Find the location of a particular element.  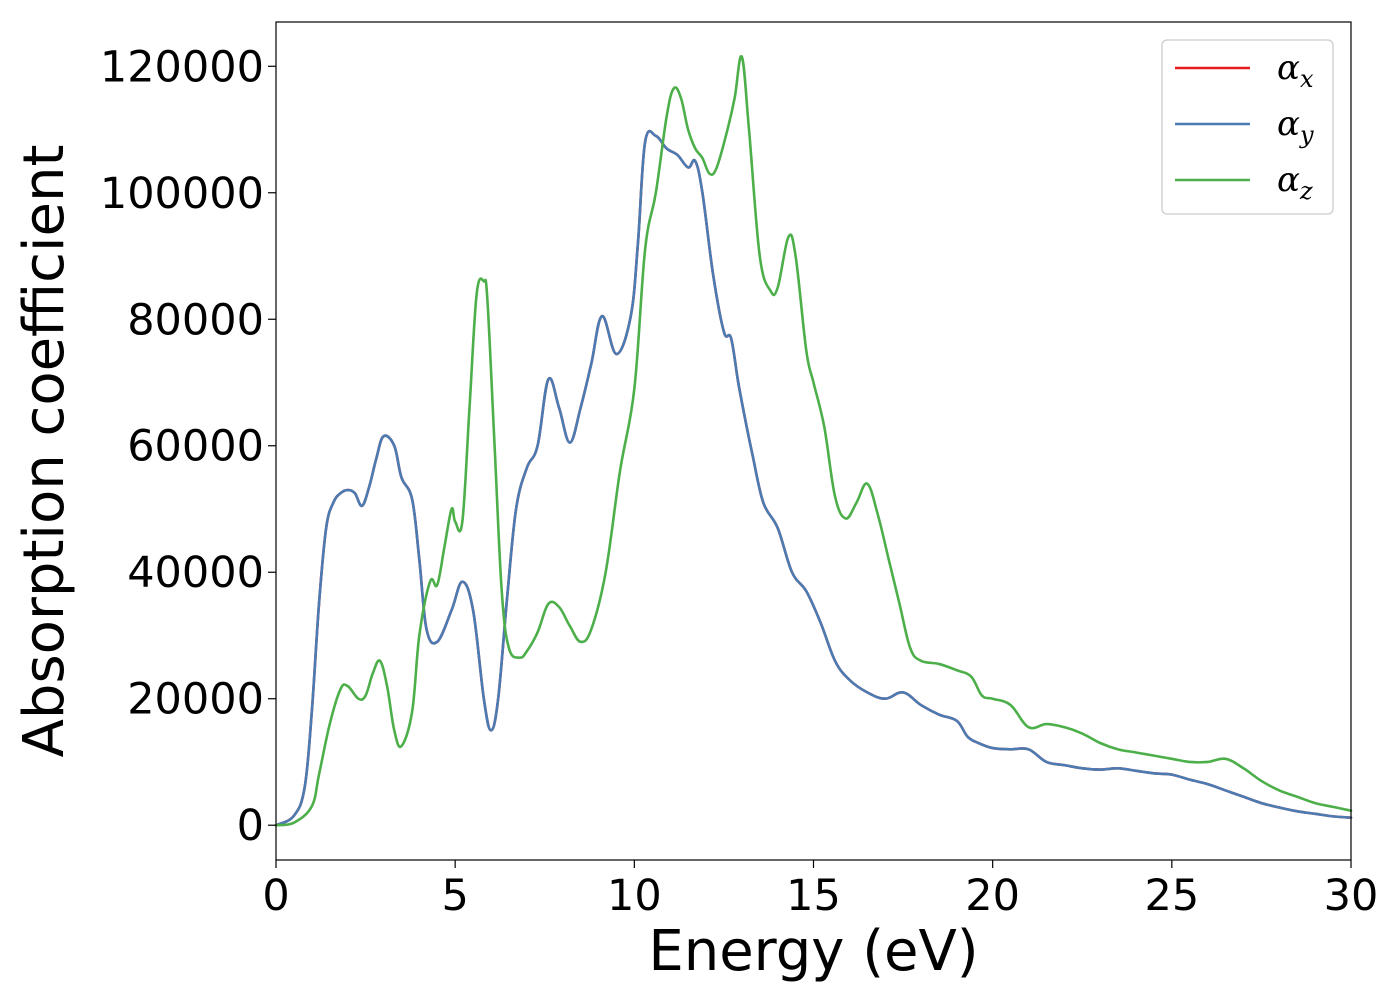

legend-label-alpha-z: αz is located at coordinates (1295, 182).